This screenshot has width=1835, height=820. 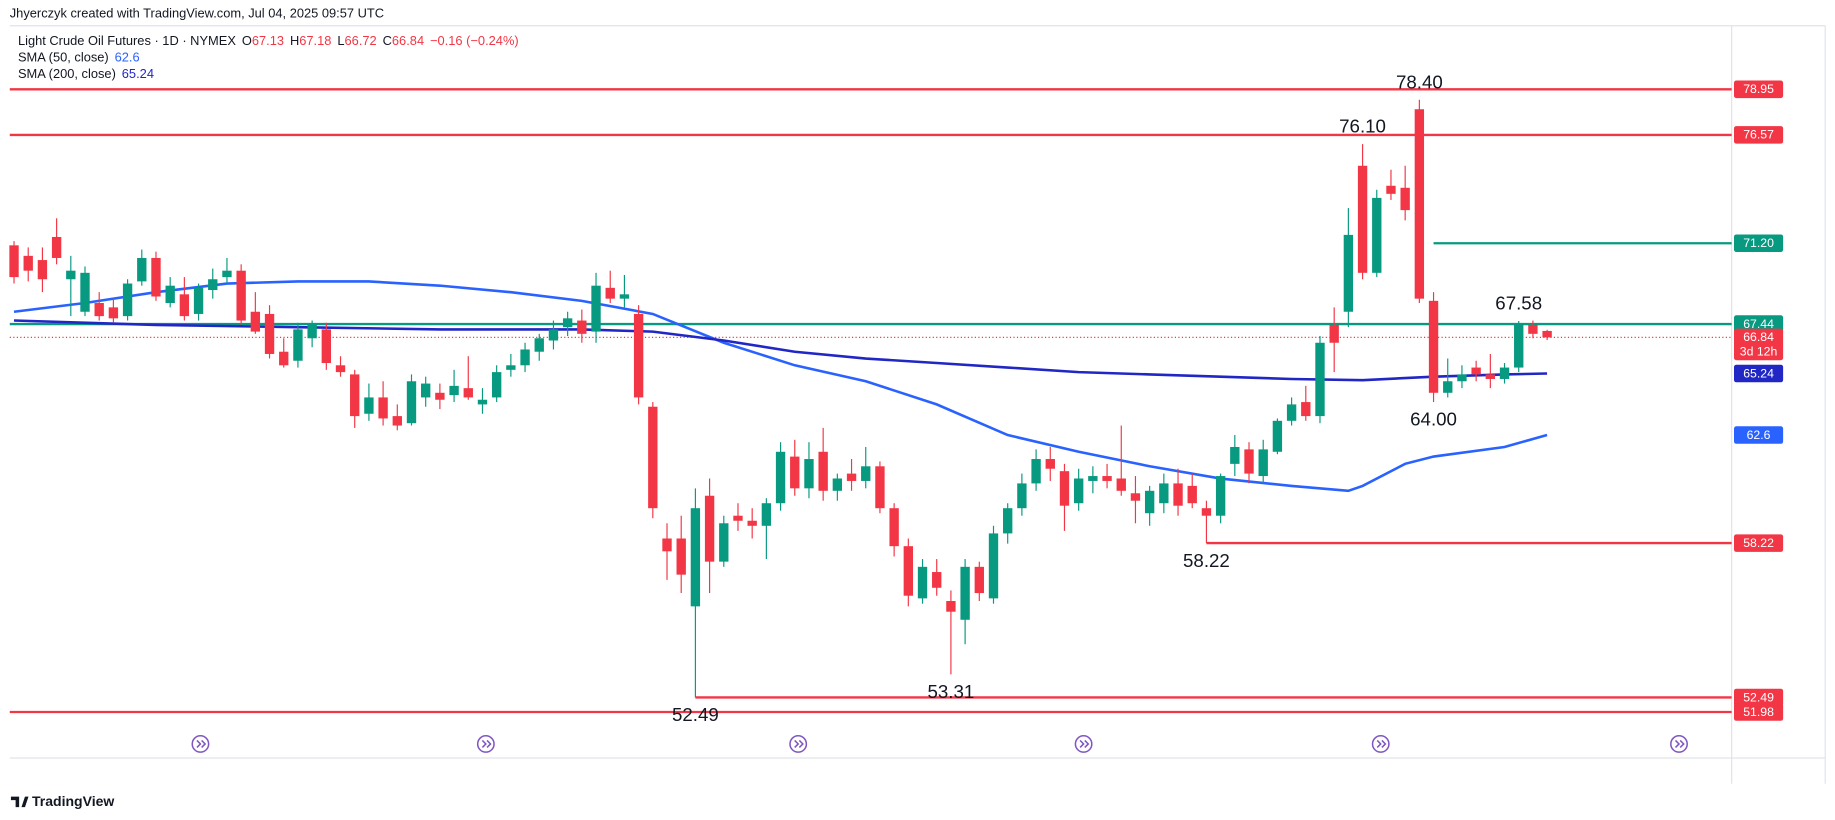 What do you see at coordinates (1758, 135) in the screenshot?
I see `level-tag: 76.57` at bounding box center [1758, 135].